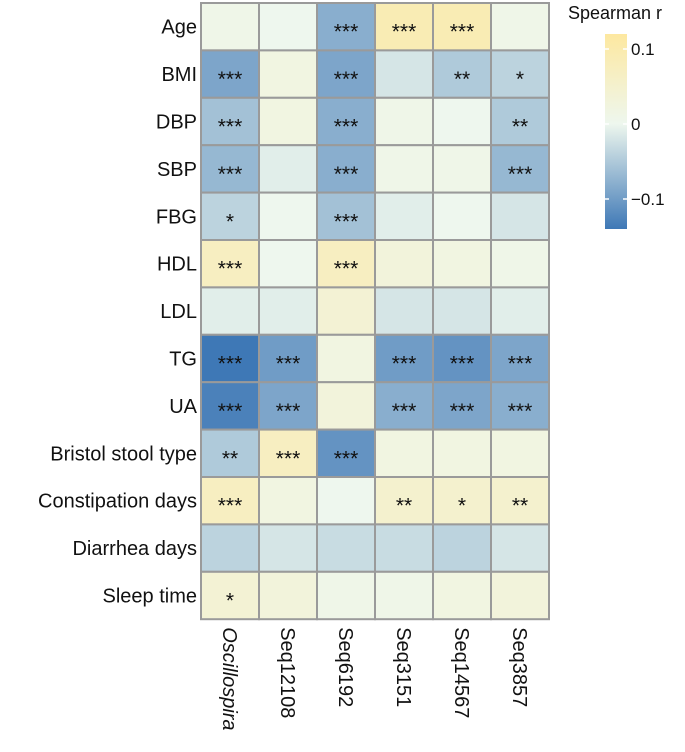  I want to click on row-label: DBP, so click(176, 123).